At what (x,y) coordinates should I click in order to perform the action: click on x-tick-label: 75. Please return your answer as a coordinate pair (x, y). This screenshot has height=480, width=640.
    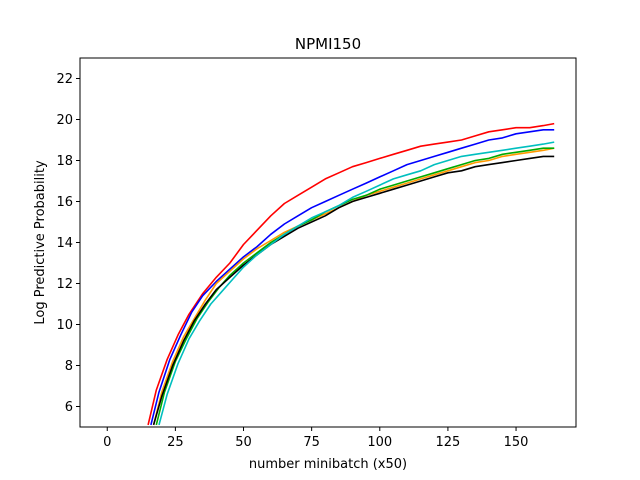
    Looking at the image, I should click on (311, 442).